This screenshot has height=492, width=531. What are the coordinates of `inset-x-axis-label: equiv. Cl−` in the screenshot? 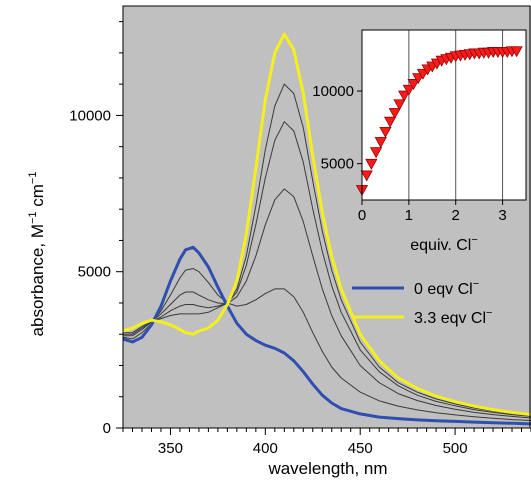 It's located at (444, 244).